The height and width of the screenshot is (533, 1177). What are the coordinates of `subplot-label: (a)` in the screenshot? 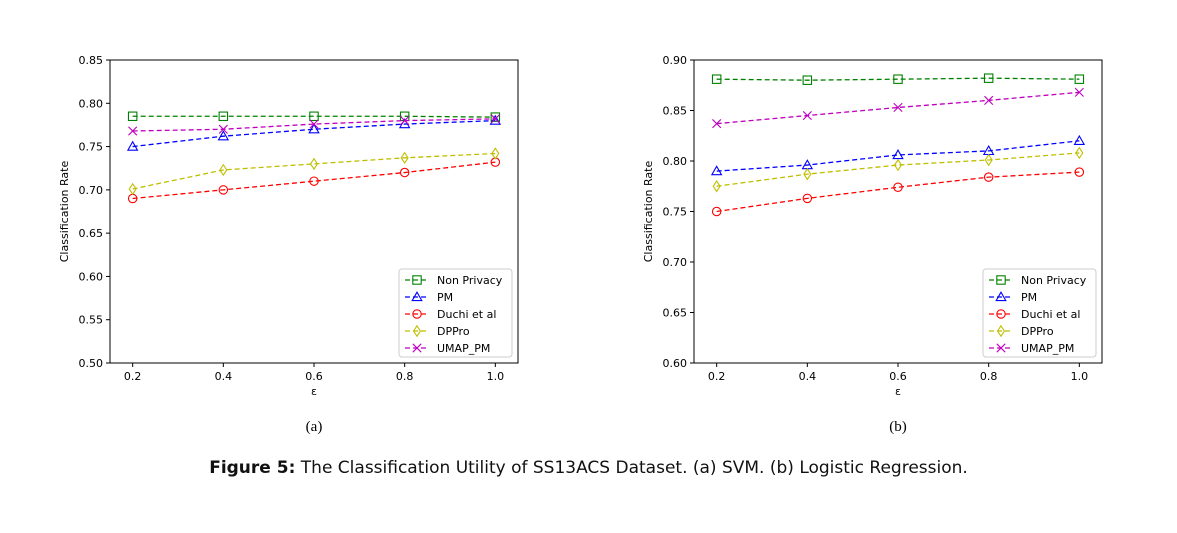 It's located at (314, 427).